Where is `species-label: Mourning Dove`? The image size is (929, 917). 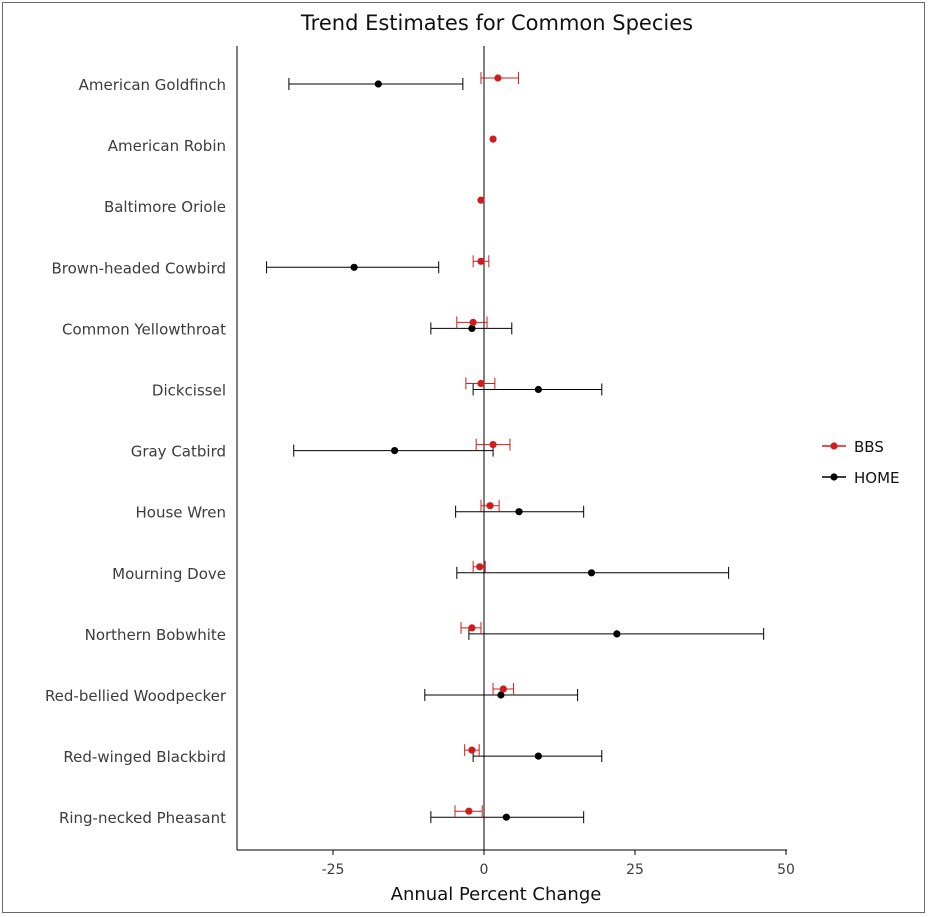 species-label: Mourning Dove is located at coordinates (169, 574).